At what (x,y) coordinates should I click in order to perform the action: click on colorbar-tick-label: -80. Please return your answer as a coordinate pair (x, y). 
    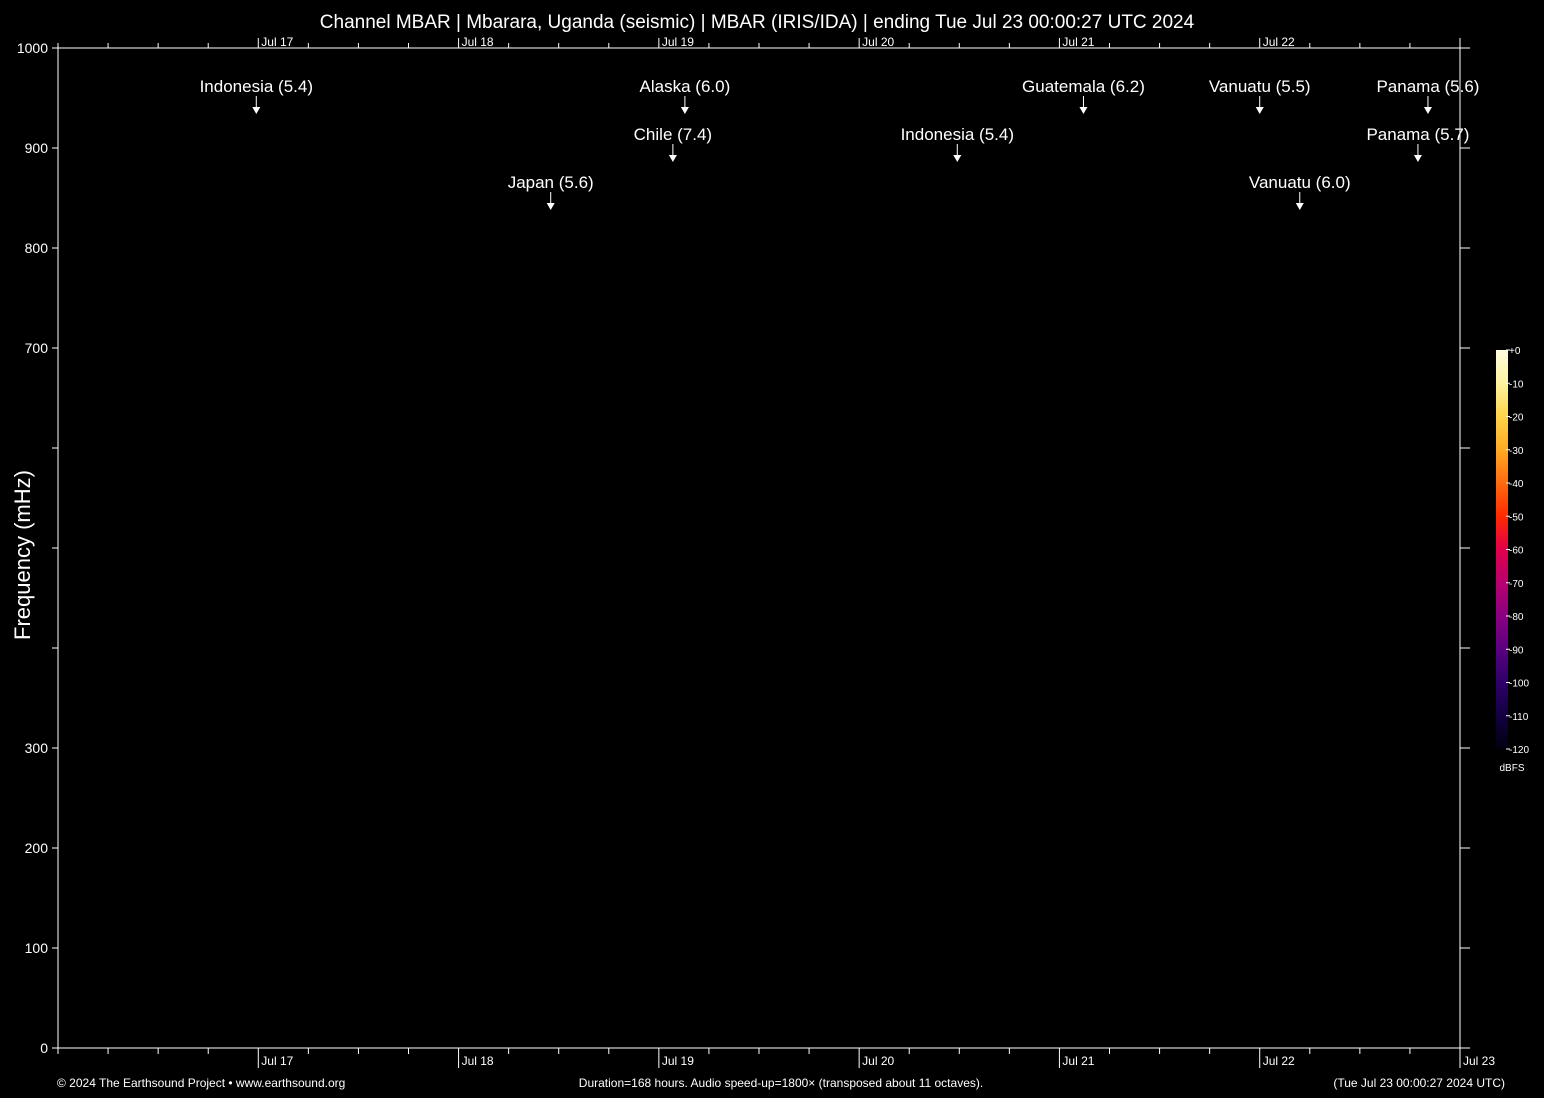
    Looking at the image, I should click on (1516, 617).